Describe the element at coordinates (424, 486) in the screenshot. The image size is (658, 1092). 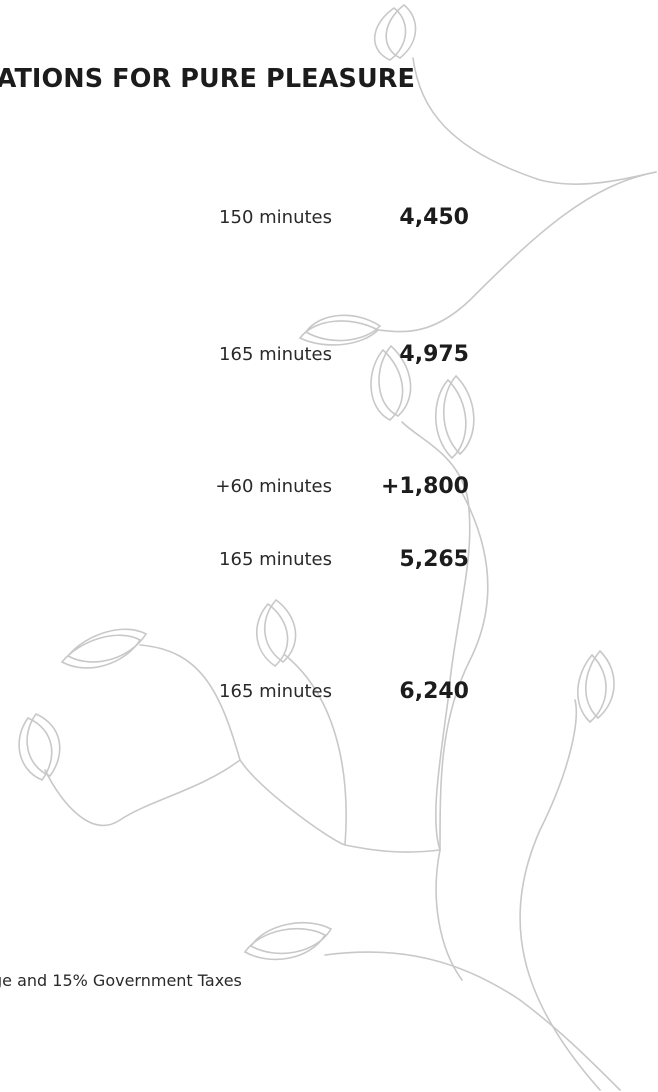
I see `price-value: +1,800` at that location.